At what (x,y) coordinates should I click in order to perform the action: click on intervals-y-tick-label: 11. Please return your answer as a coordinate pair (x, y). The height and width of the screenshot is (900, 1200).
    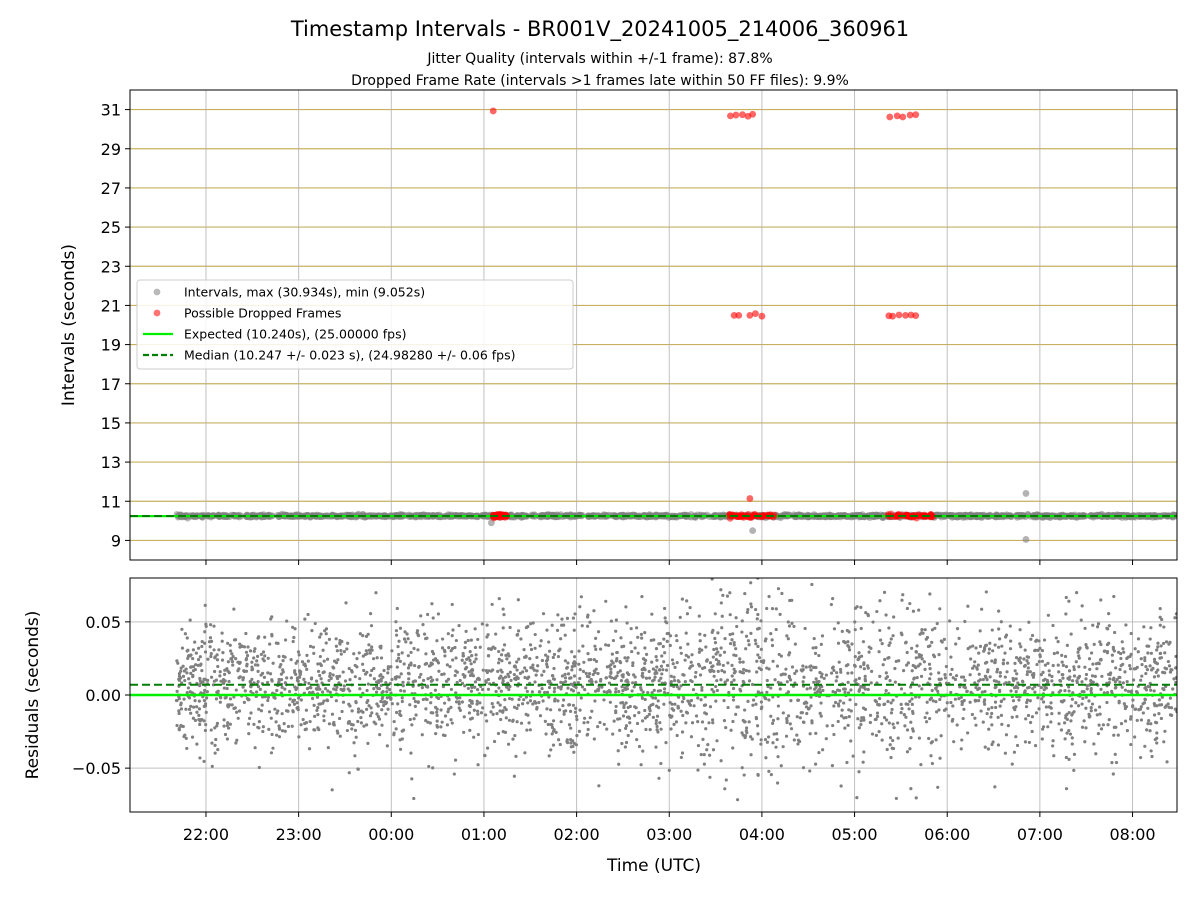
    Looking at the image, I should click on (111, 501).